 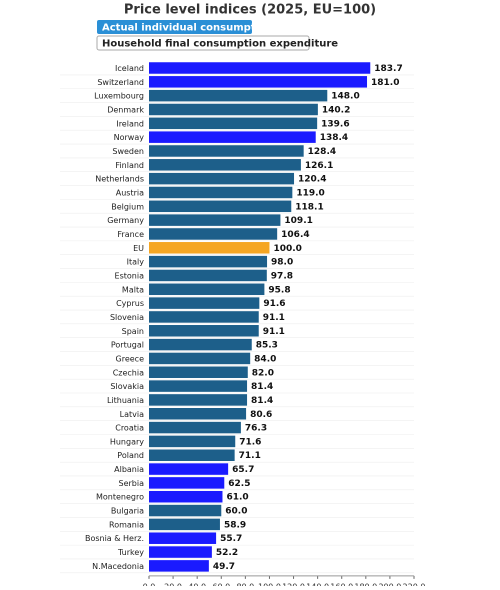 I want to click on category-label: Lithuania, so click(x=125, y=400).